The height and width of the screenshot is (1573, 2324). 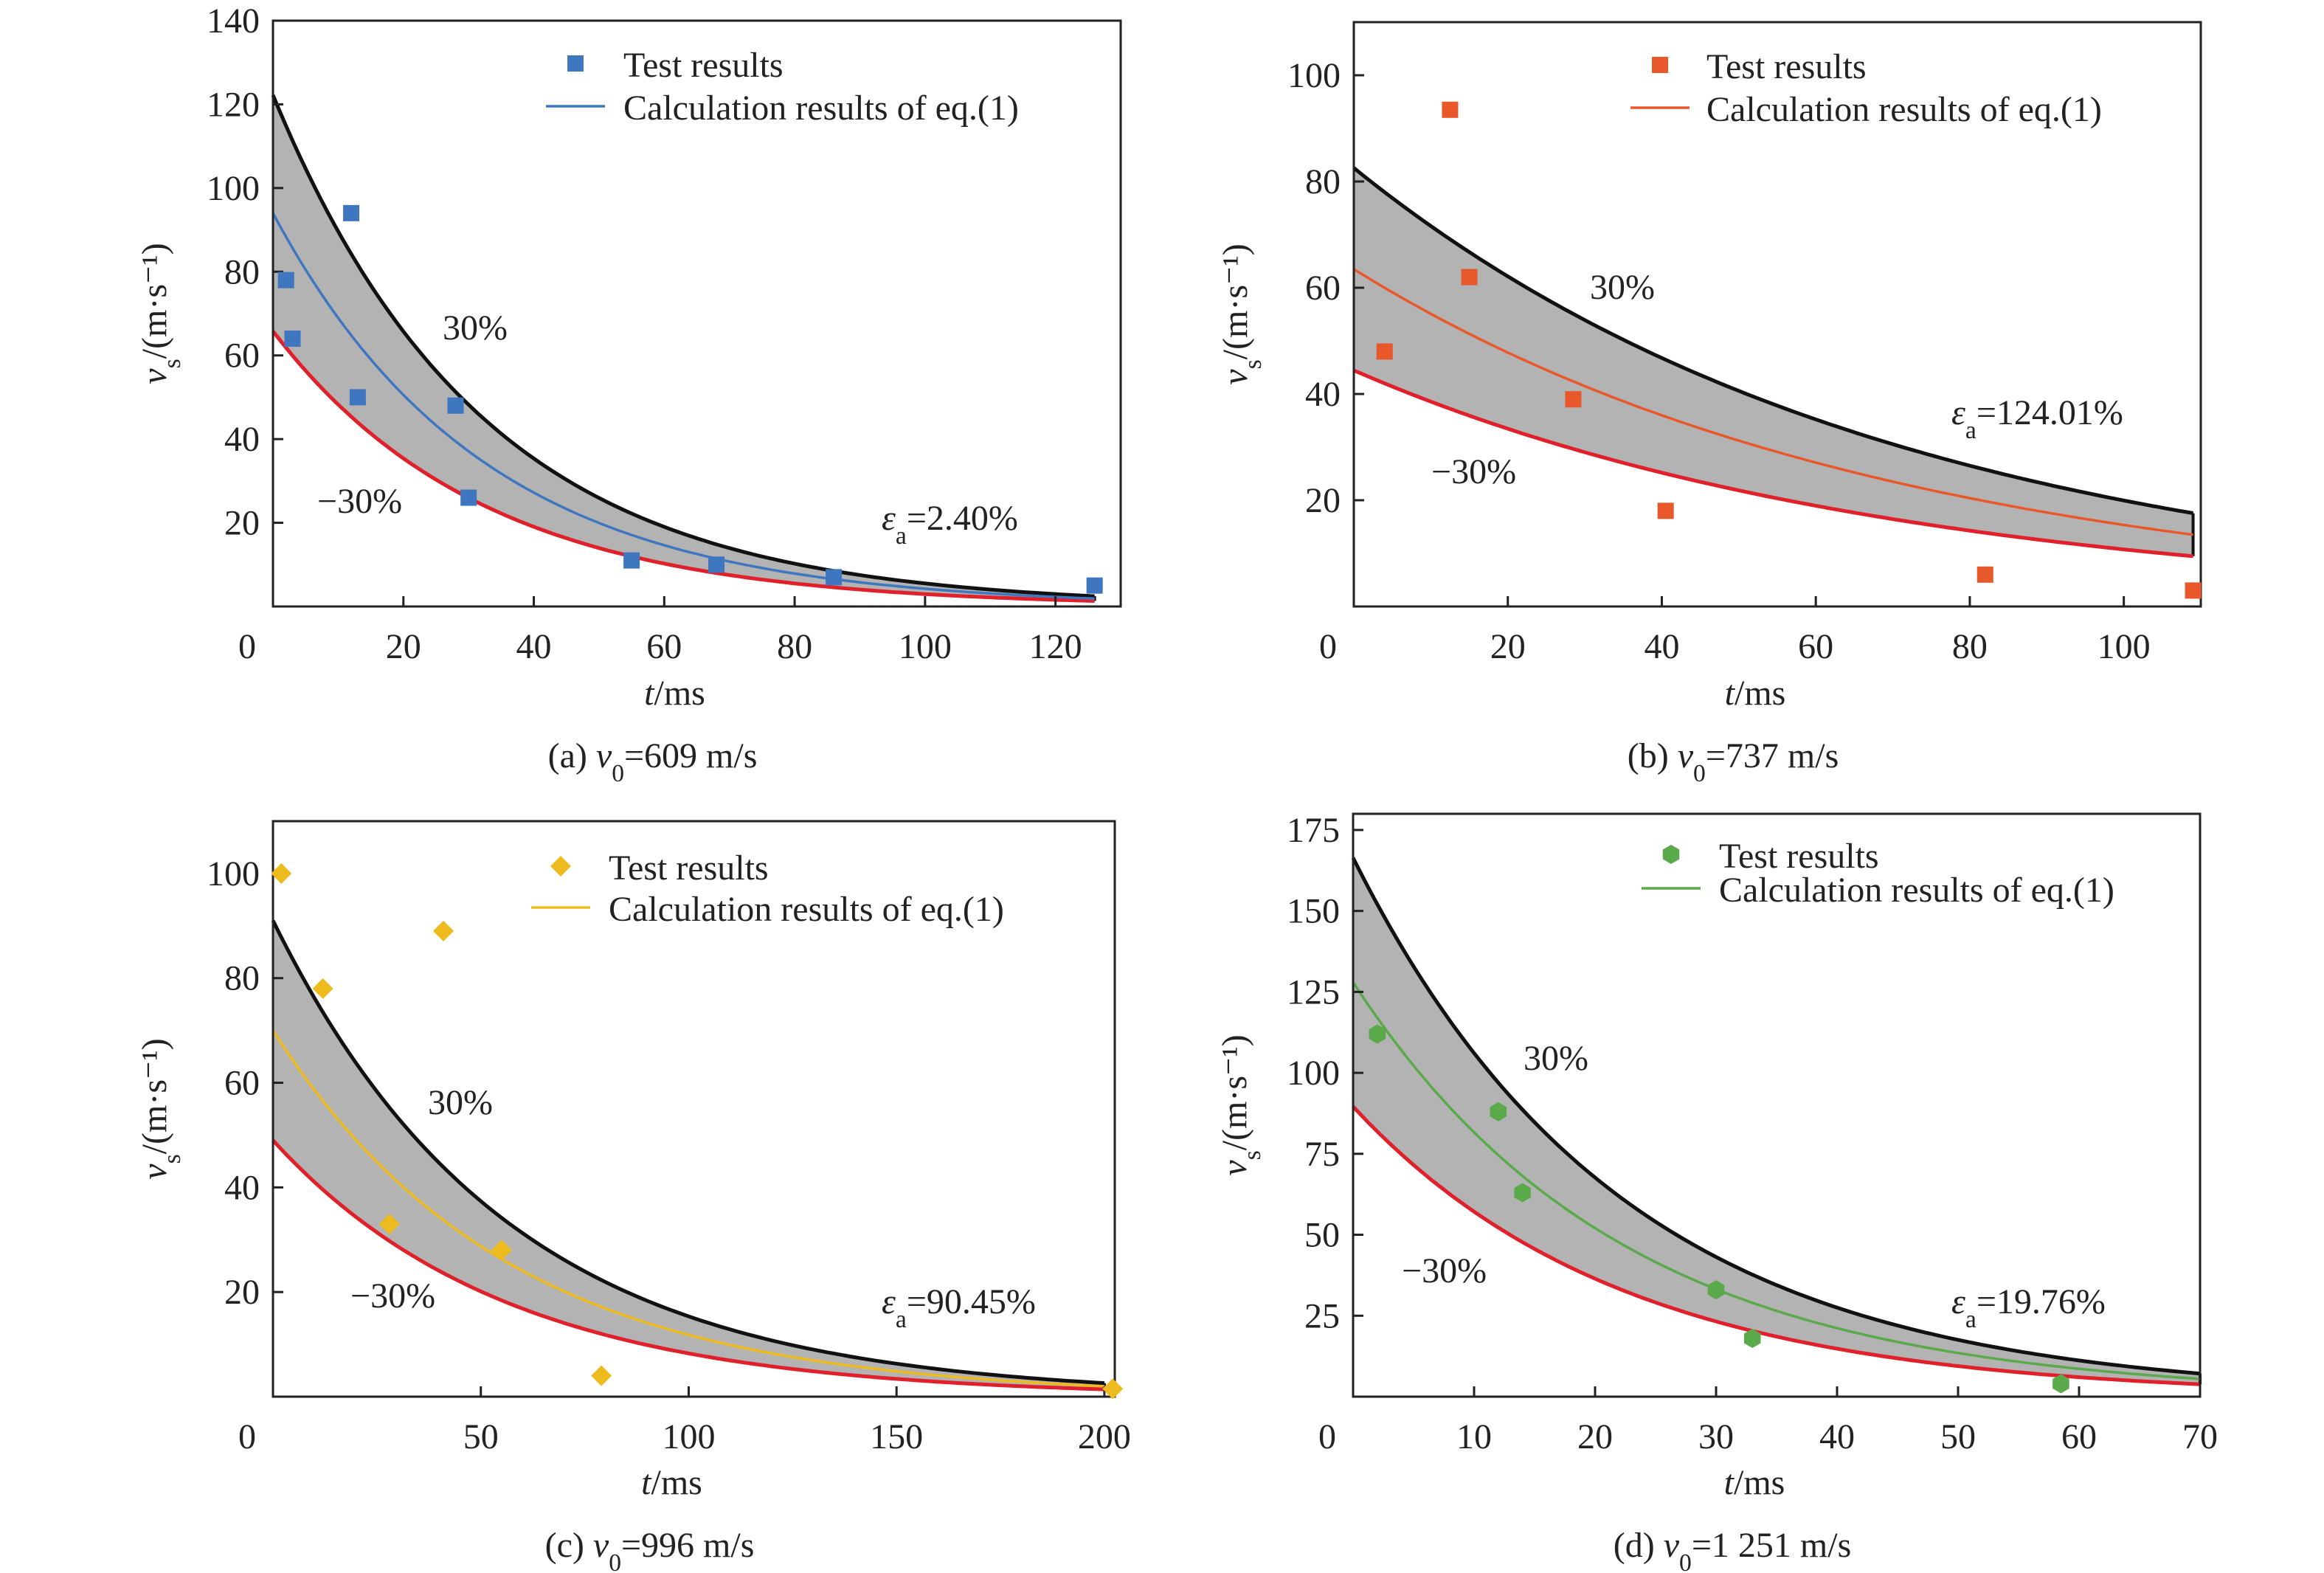 What do you see at coordinates (2200, 1436) in the screenshot?
I see `x-tick-label: 70` at bounding box center [2200, 1436].